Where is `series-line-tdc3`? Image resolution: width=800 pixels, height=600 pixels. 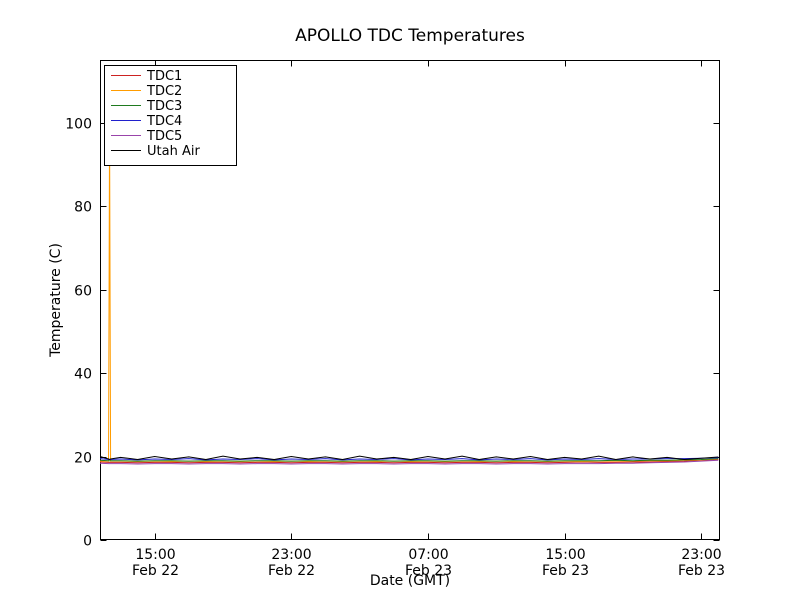
series-line-tdc3 is located at coordinates (409, 460).